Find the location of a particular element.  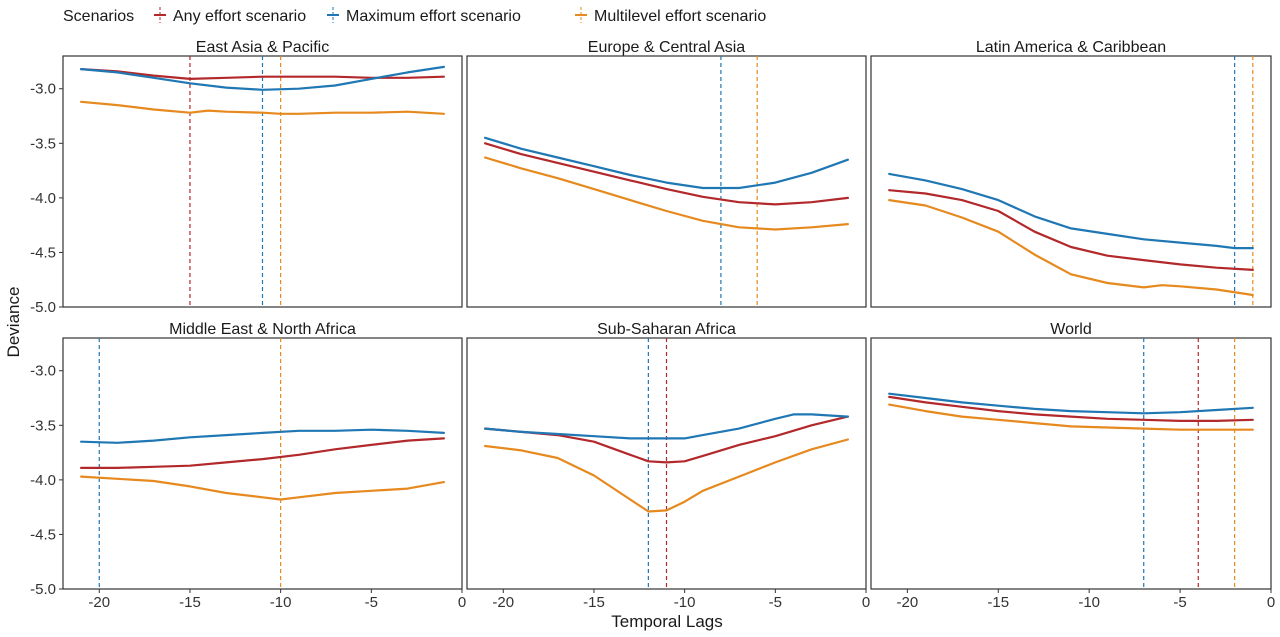

panel-5: World -20 -15 -10 -5 0 is located at coordinates (1072, 466).